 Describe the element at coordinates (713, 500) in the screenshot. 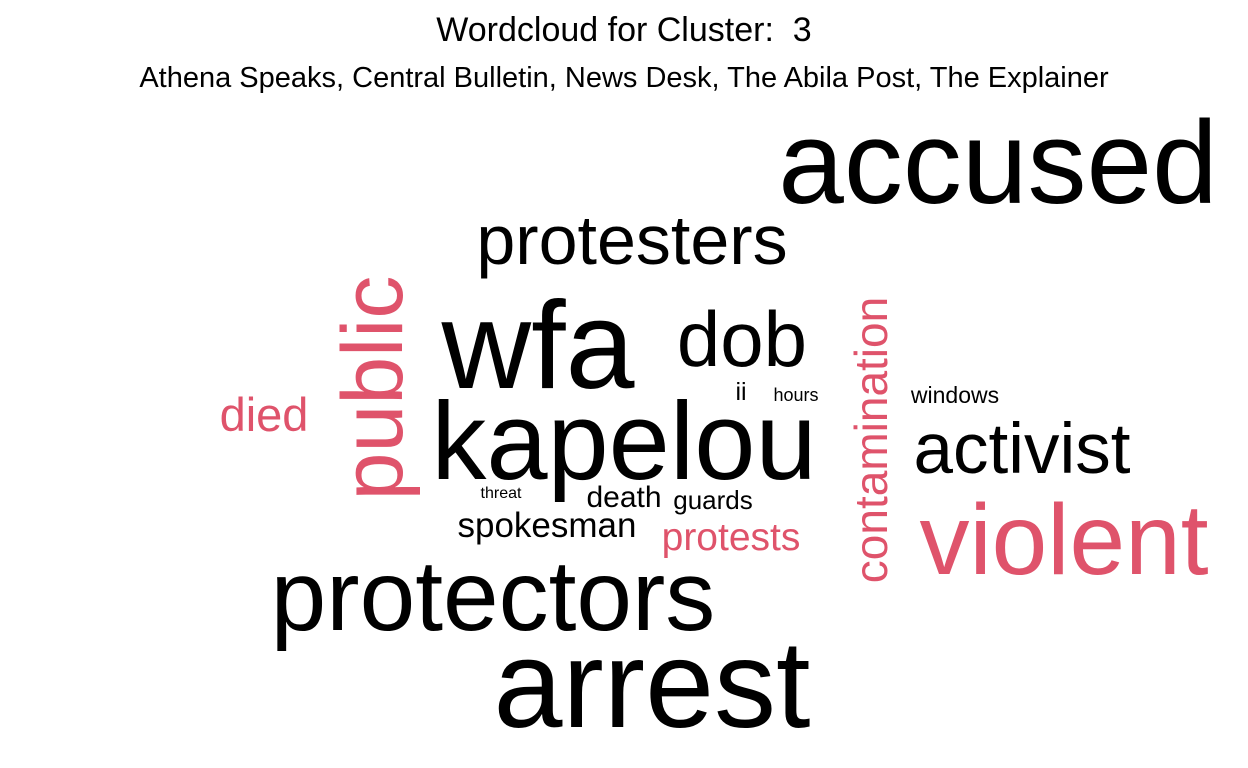

I see `word-guards: guards` at that location.